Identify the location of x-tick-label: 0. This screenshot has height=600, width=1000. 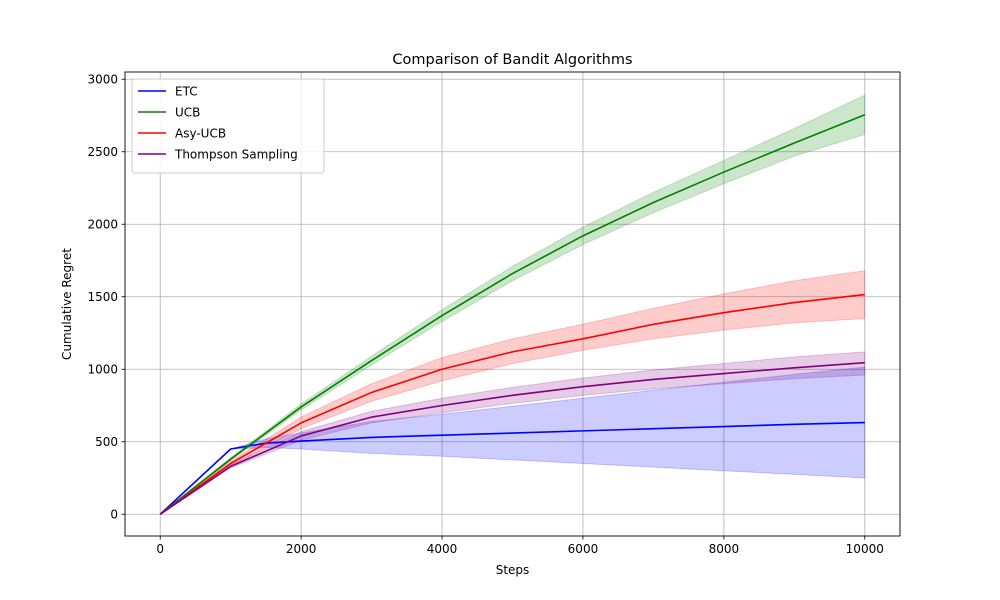
(160, 549).